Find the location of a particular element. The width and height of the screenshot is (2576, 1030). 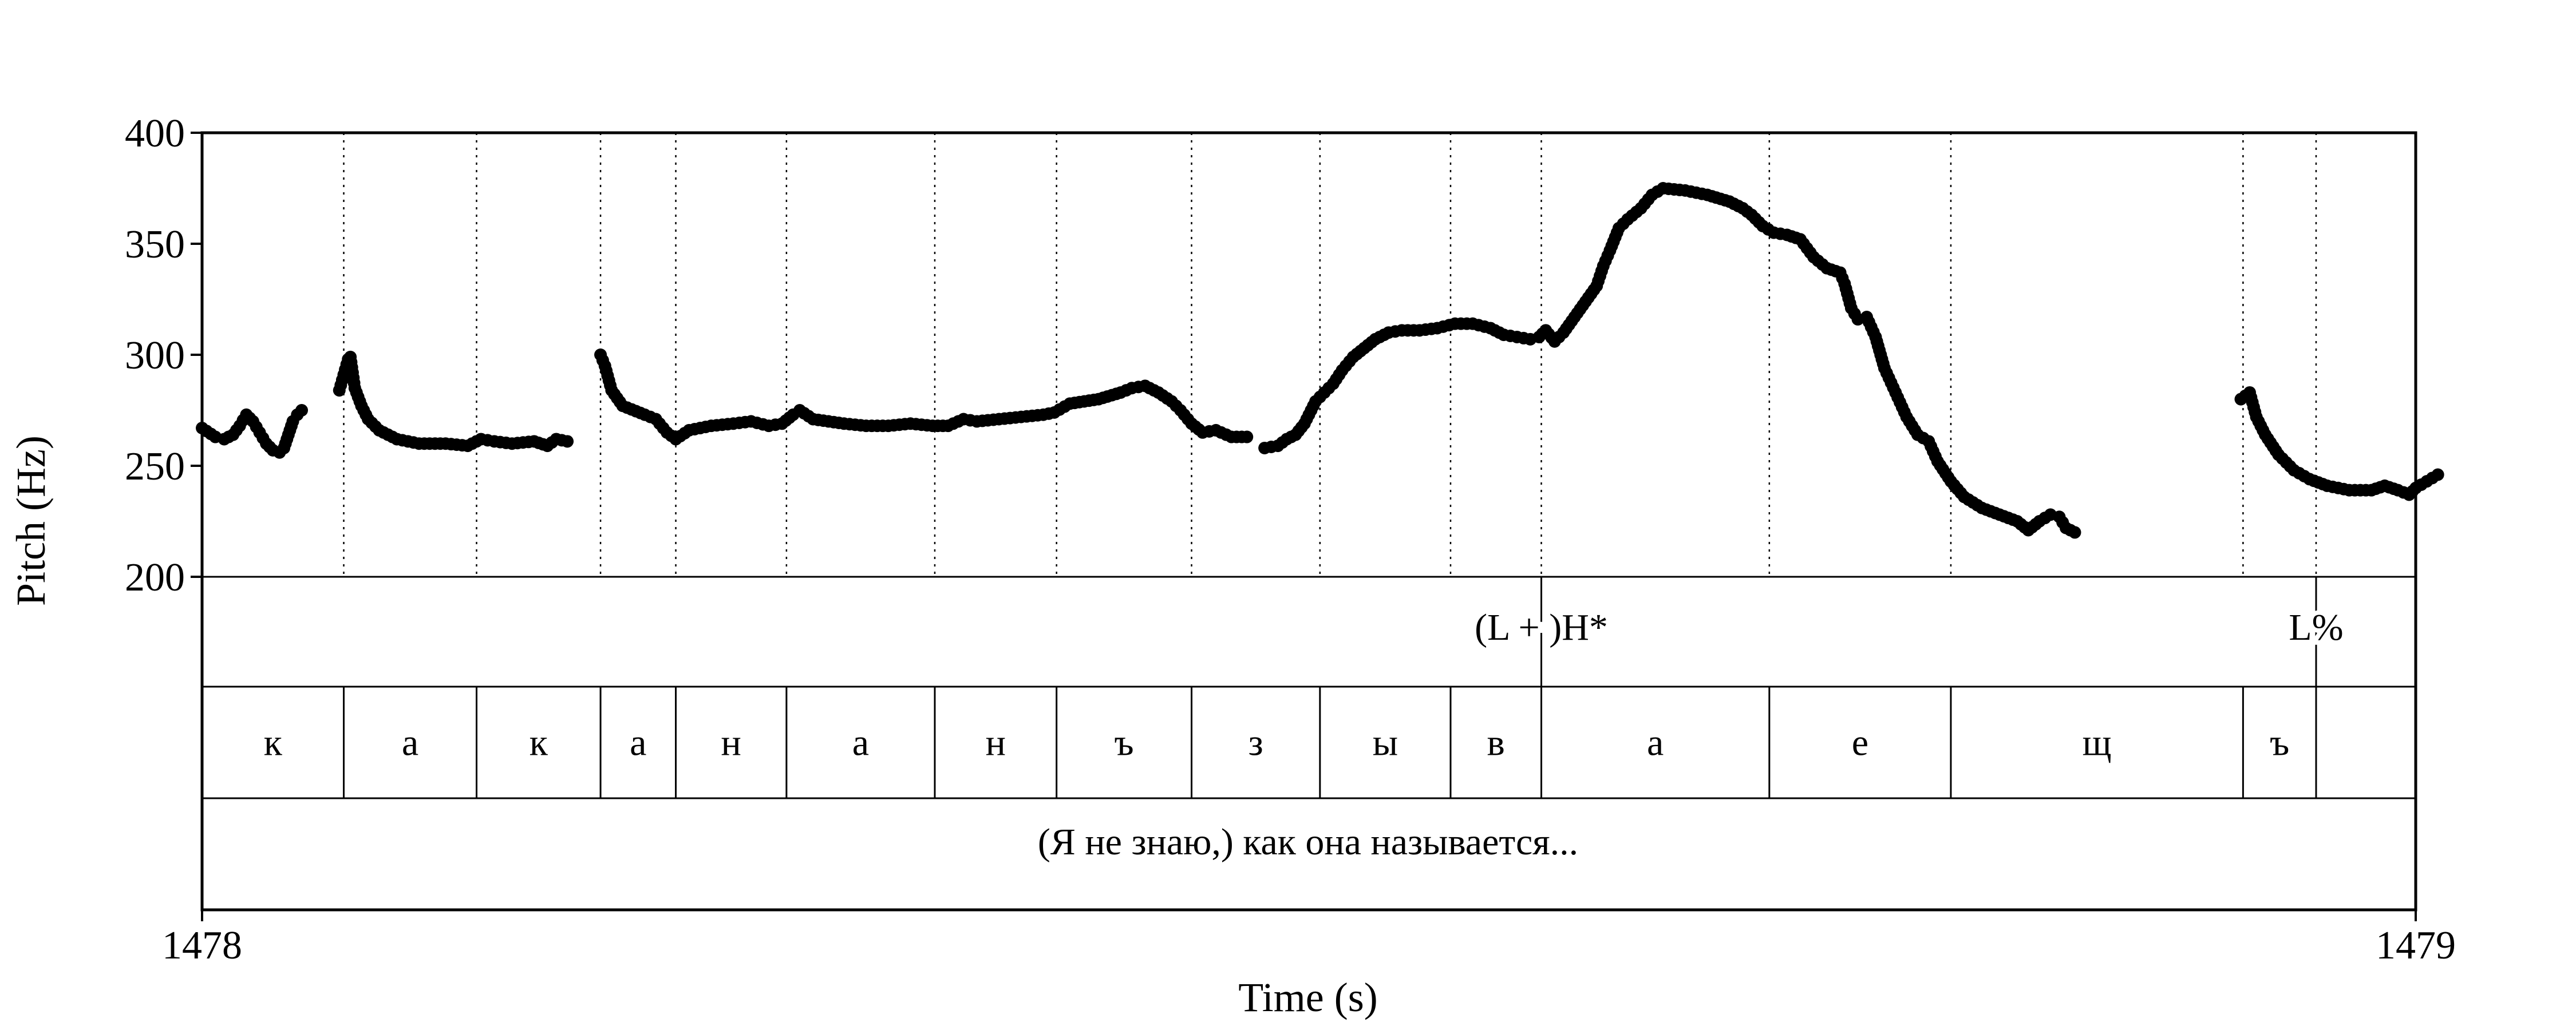

x-axis-label: Time (s) is located at coordinates (1307, 997).